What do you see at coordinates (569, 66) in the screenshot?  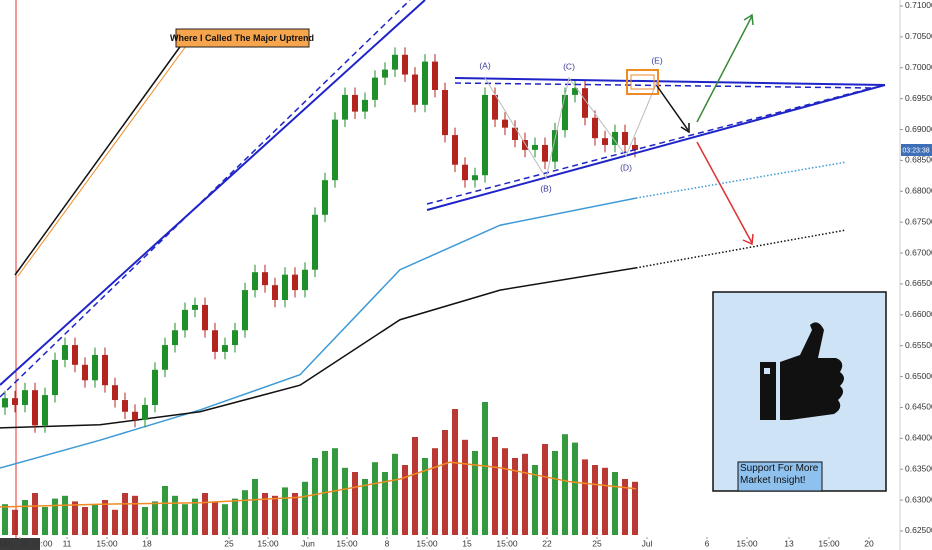 I see `wave-label: (C)` at bounding box center [569, 66].